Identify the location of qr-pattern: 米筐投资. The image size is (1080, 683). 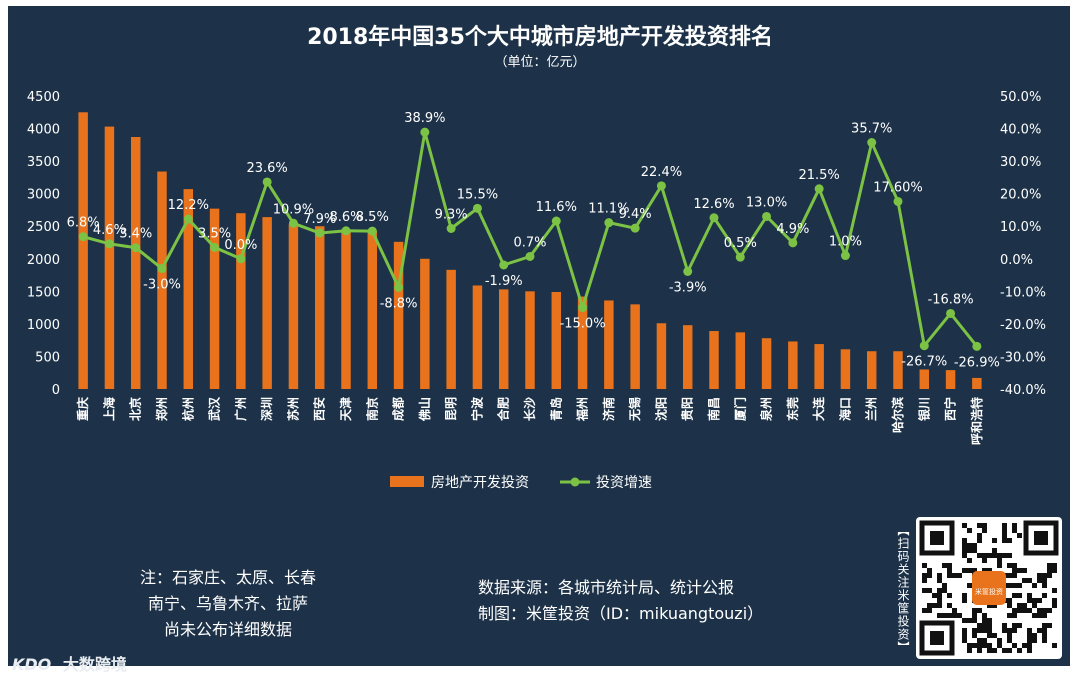
(989, 588).